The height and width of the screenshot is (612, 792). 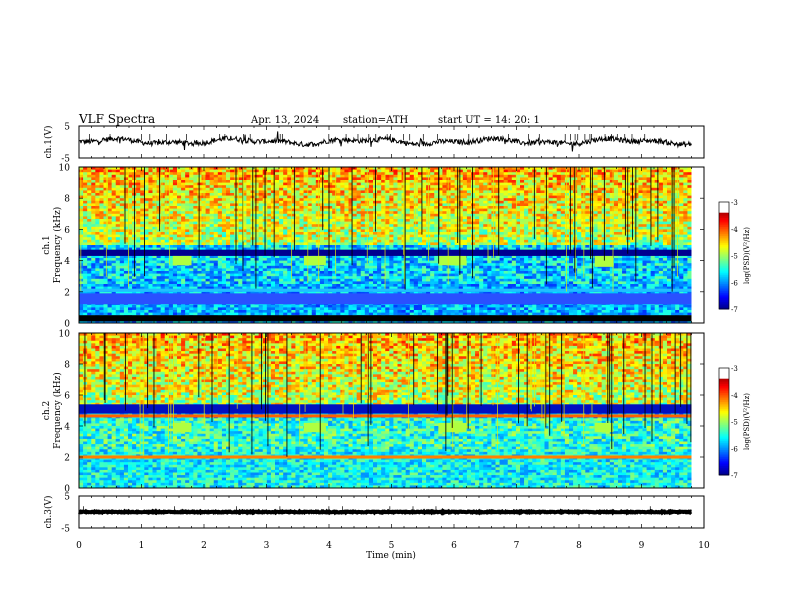 What do you see at coordinates (734, 230) in the screenshot?
I see `ch1-spectrogram-colorbar-tick: -4` at bounding box center [734, 230].